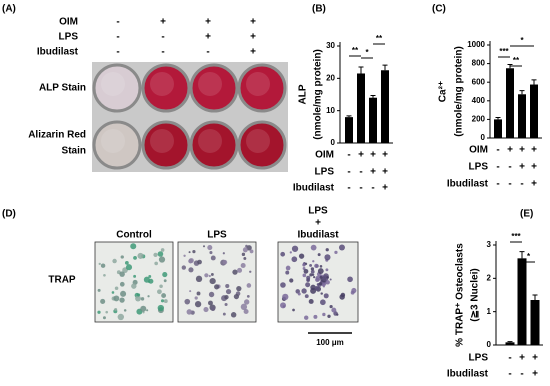  Describe the element at coordinates (330, 110) in the screenshot. I see `y-tick-label: 10` at that location.